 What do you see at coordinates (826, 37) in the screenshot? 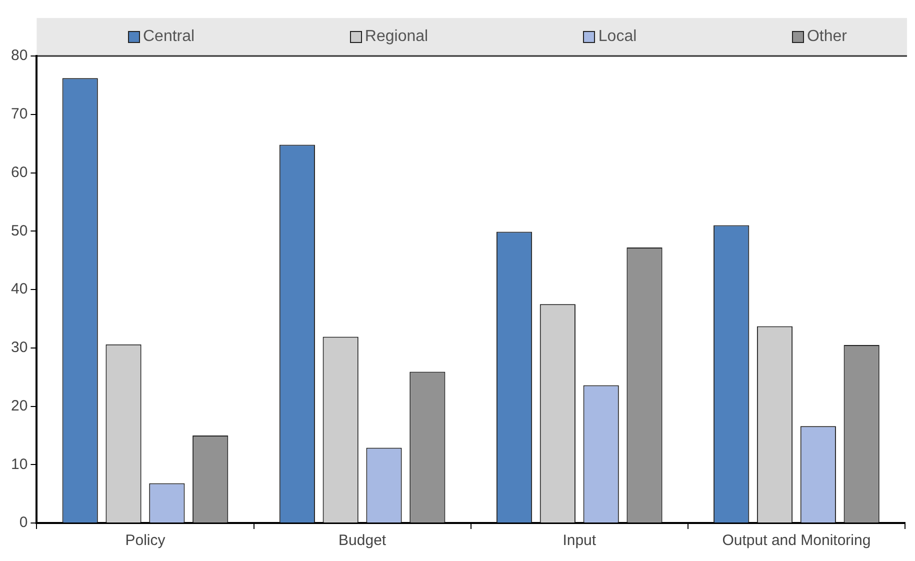
I see `legend-label: Other` at bounding box center [826, 37].